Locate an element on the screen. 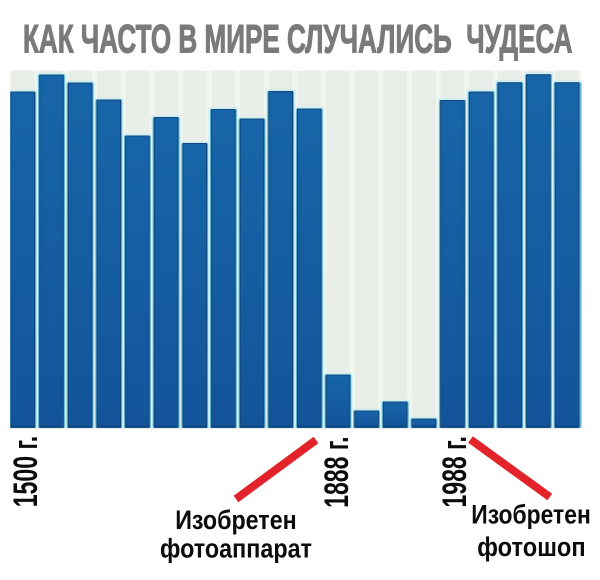 The width and height of the screenshot is (600, 580). svg-text: 1888 г. is located at coordinates (337, 472).